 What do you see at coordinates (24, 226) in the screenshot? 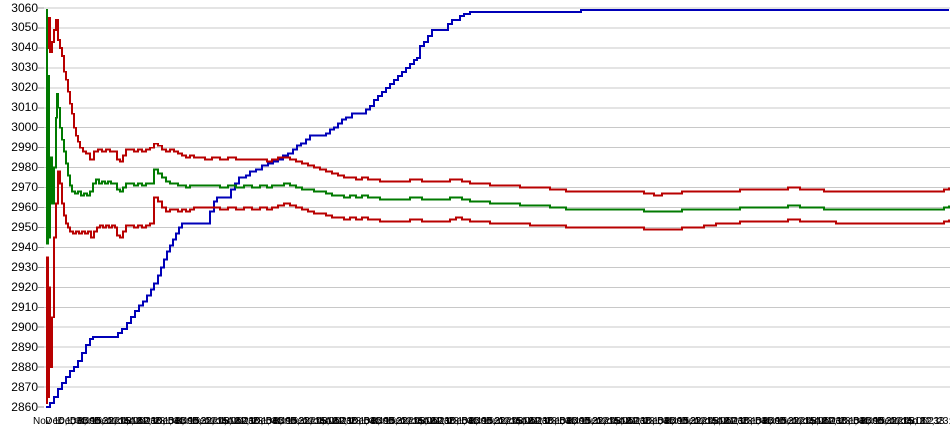
I see `y-axis-label: 2950` at bounding box center [24, 226].